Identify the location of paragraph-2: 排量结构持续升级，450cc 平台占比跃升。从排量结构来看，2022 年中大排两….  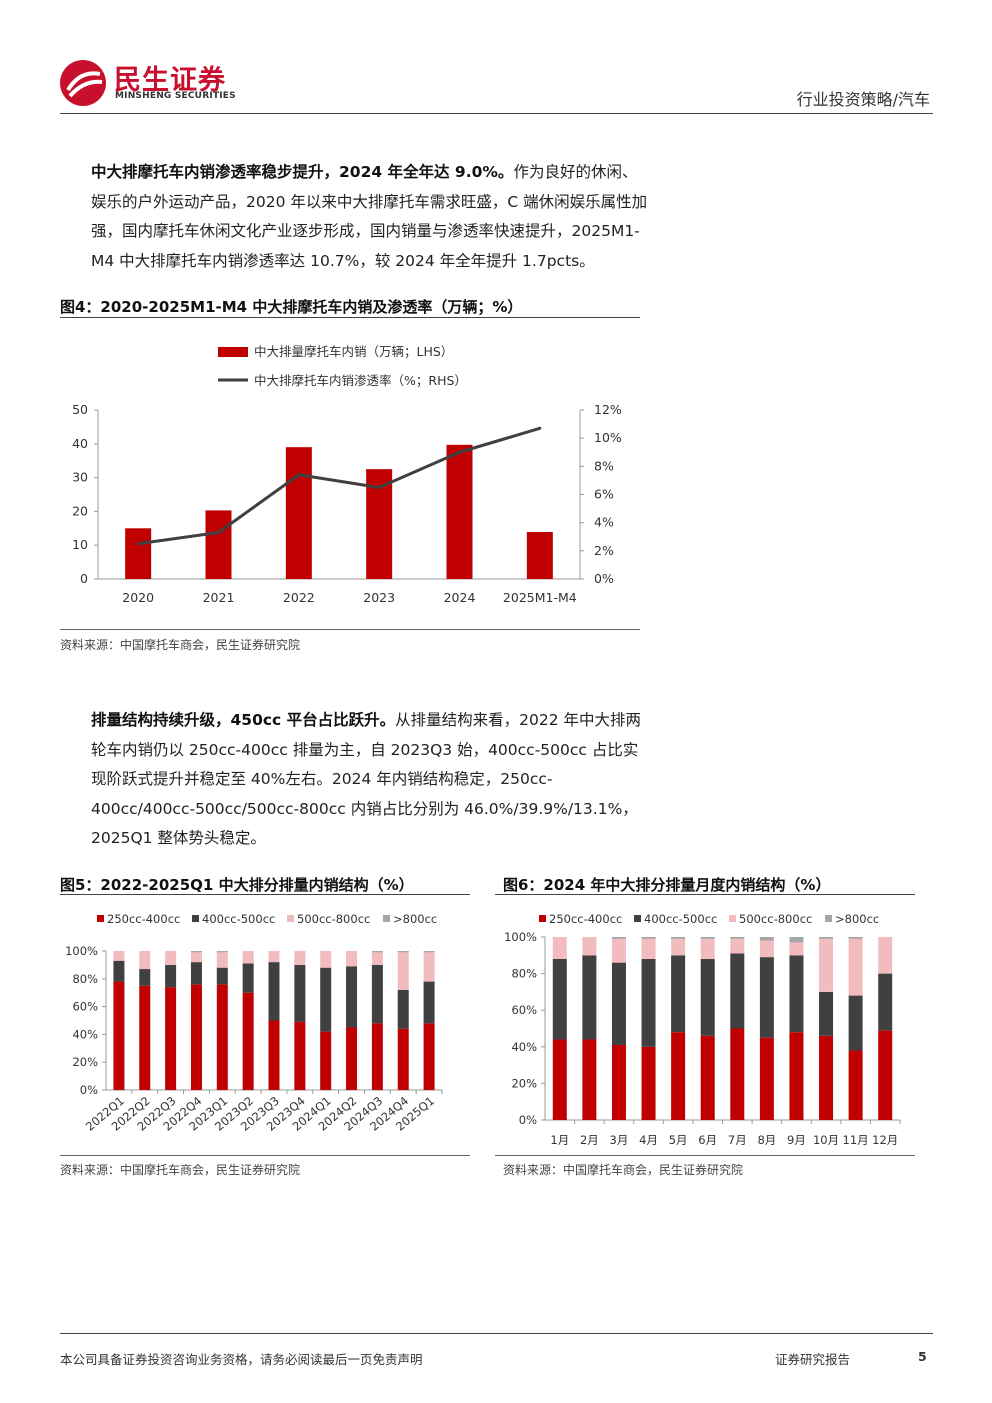
(355, 780).